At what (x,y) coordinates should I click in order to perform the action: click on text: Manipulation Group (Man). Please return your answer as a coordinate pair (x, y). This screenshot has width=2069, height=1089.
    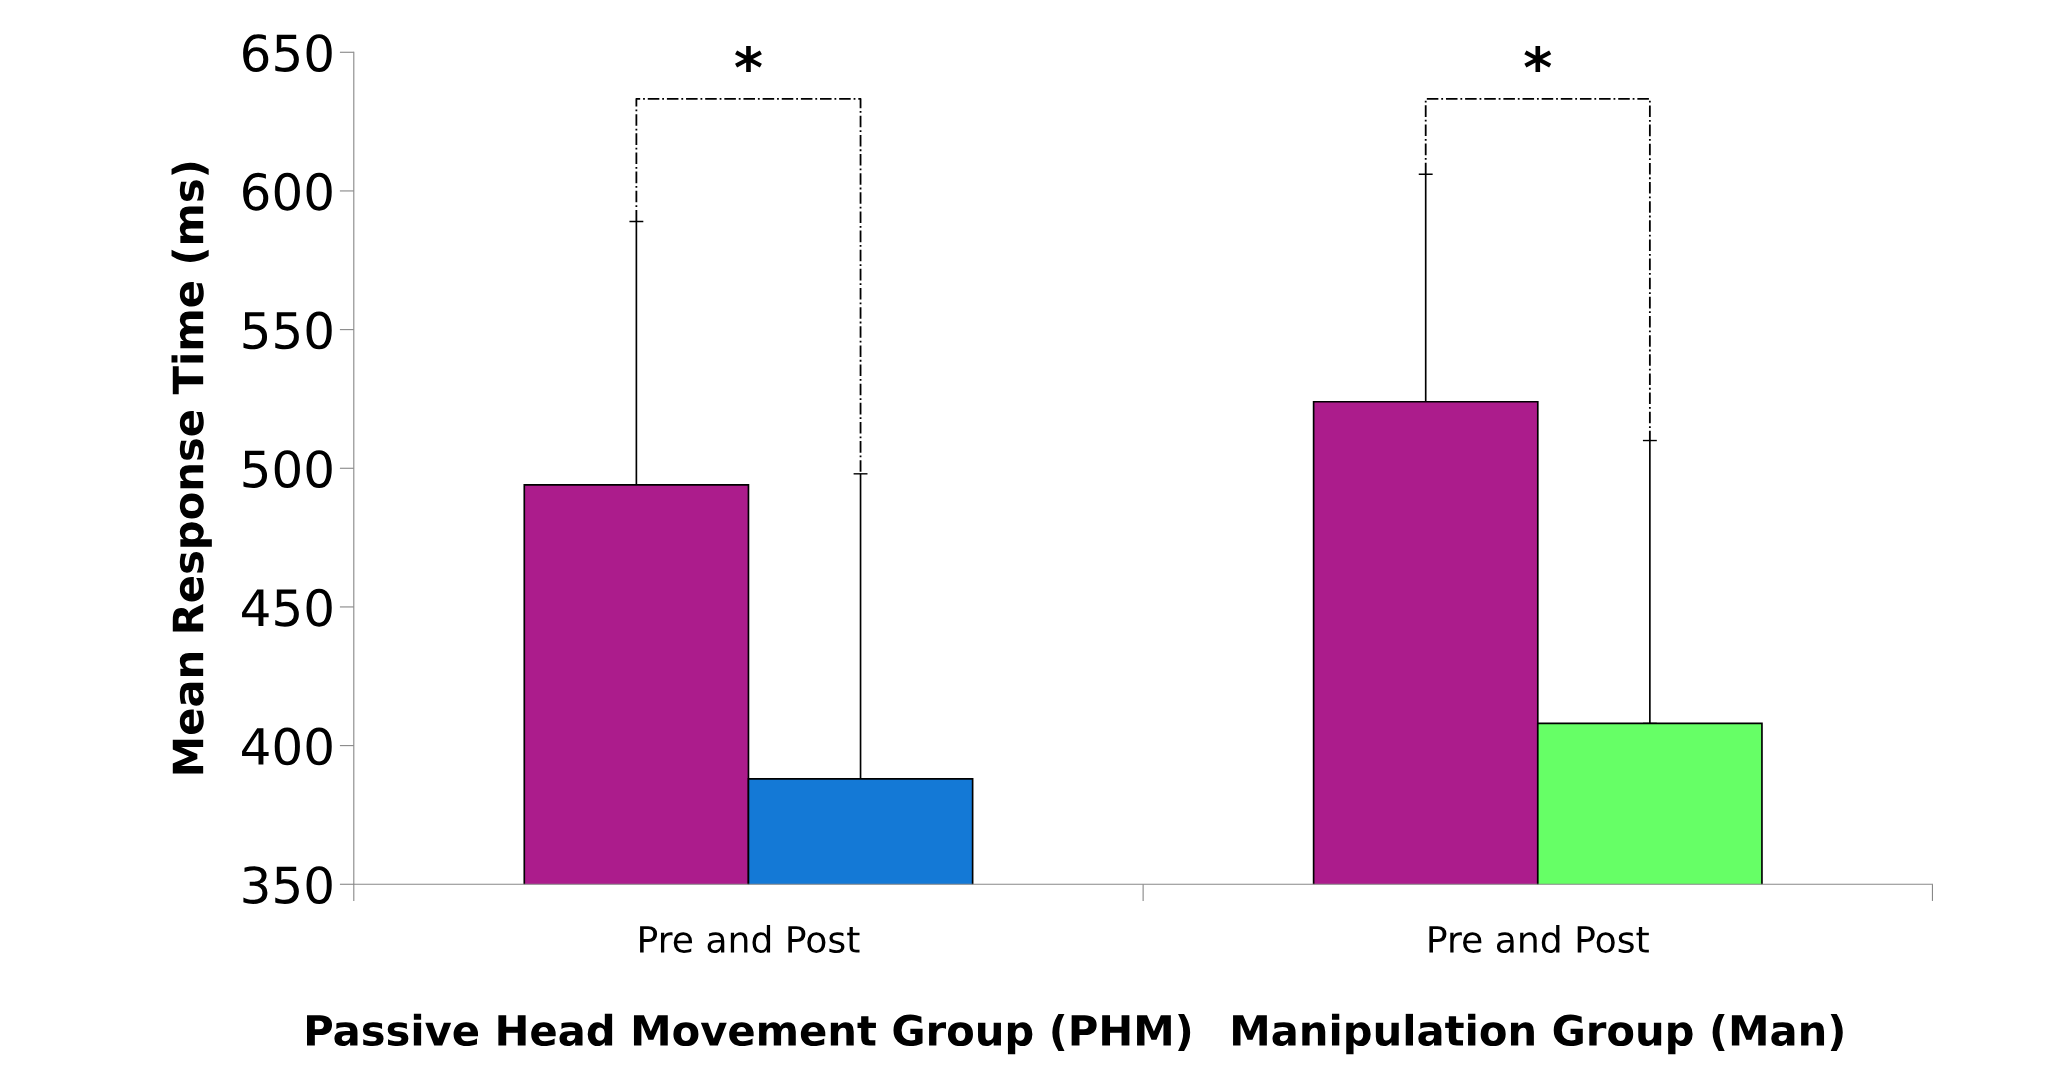
    Looking at the image, I should click on (1538, 1034).